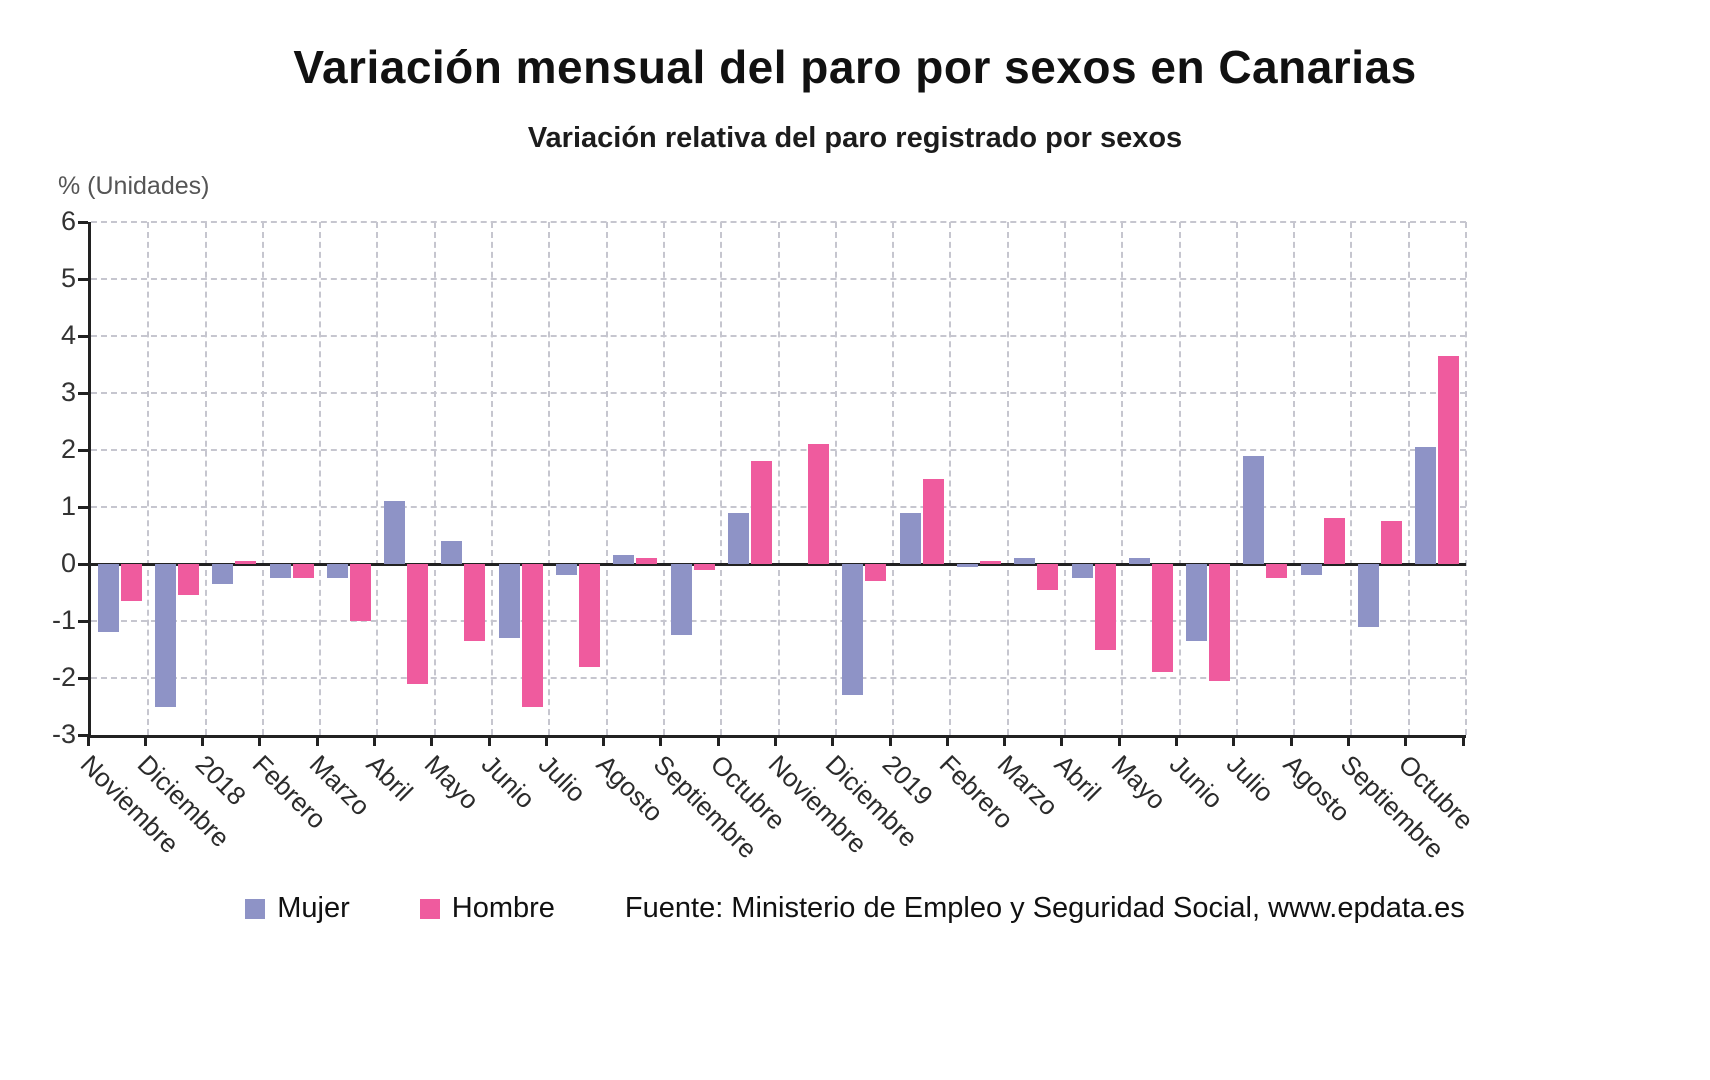 The height and width of the screenshot is (1080, 1710). What do you see at coordinates (63, 677) in the screenshot?
I see `y-tick-label: -2` at bounding box center [63, 677].